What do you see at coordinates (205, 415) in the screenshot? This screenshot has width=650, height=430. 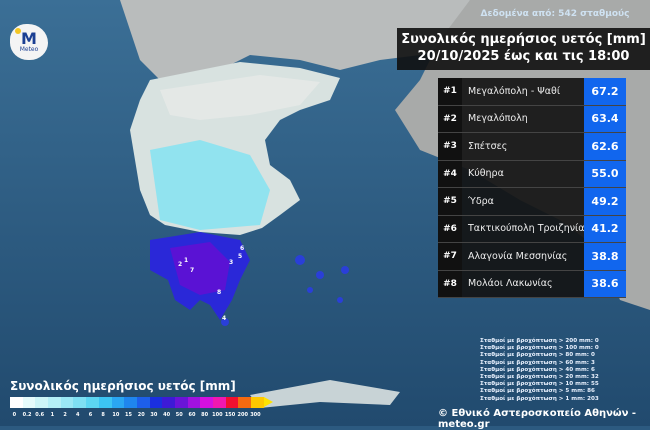 I see `legend-tick: 80` at bounding box center [205, 415].